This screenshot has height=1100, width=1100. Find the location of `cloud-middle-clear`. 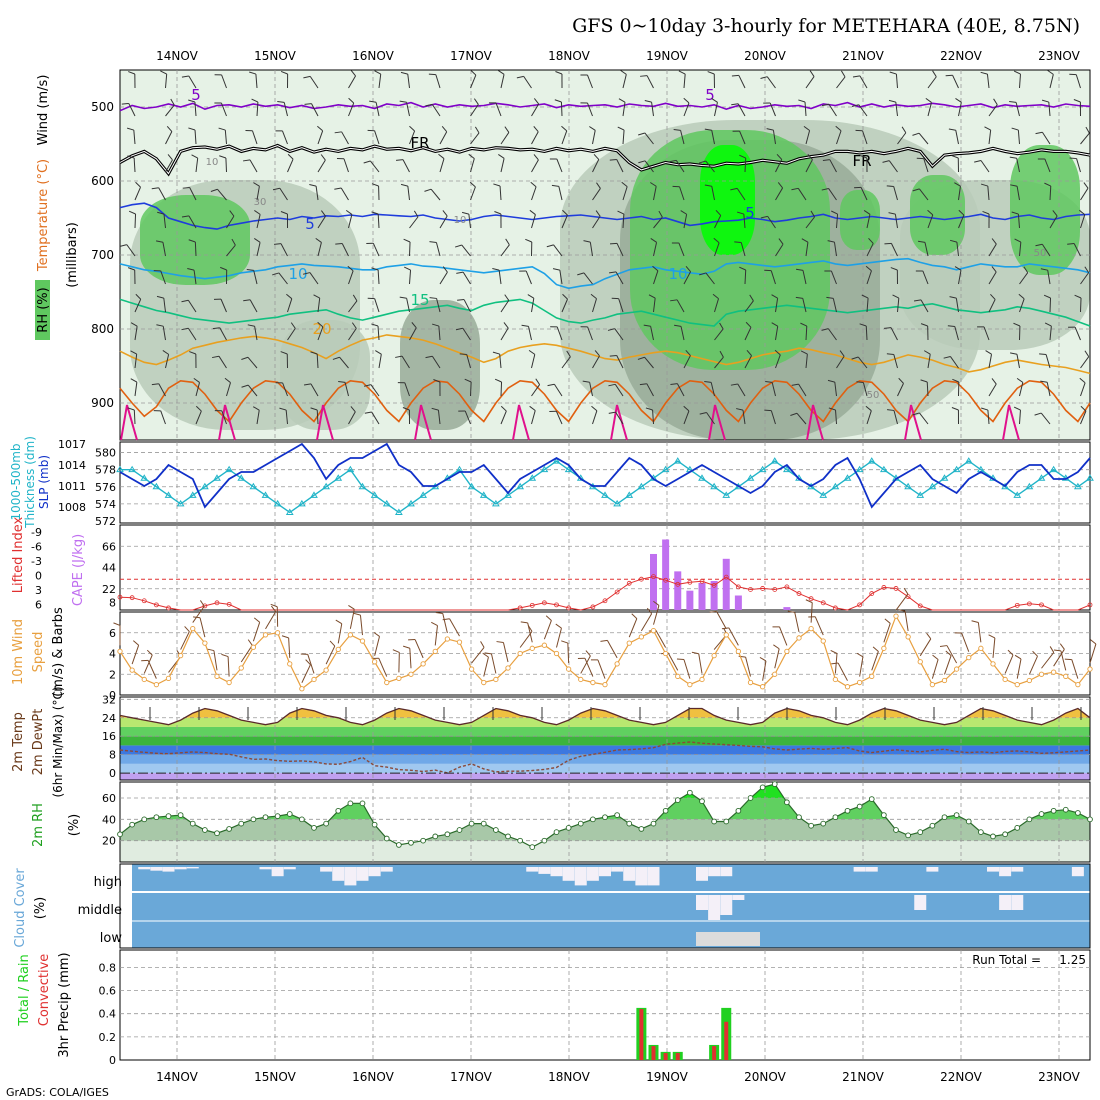

cloud-middle-clear is located at coordinates (726, 905).